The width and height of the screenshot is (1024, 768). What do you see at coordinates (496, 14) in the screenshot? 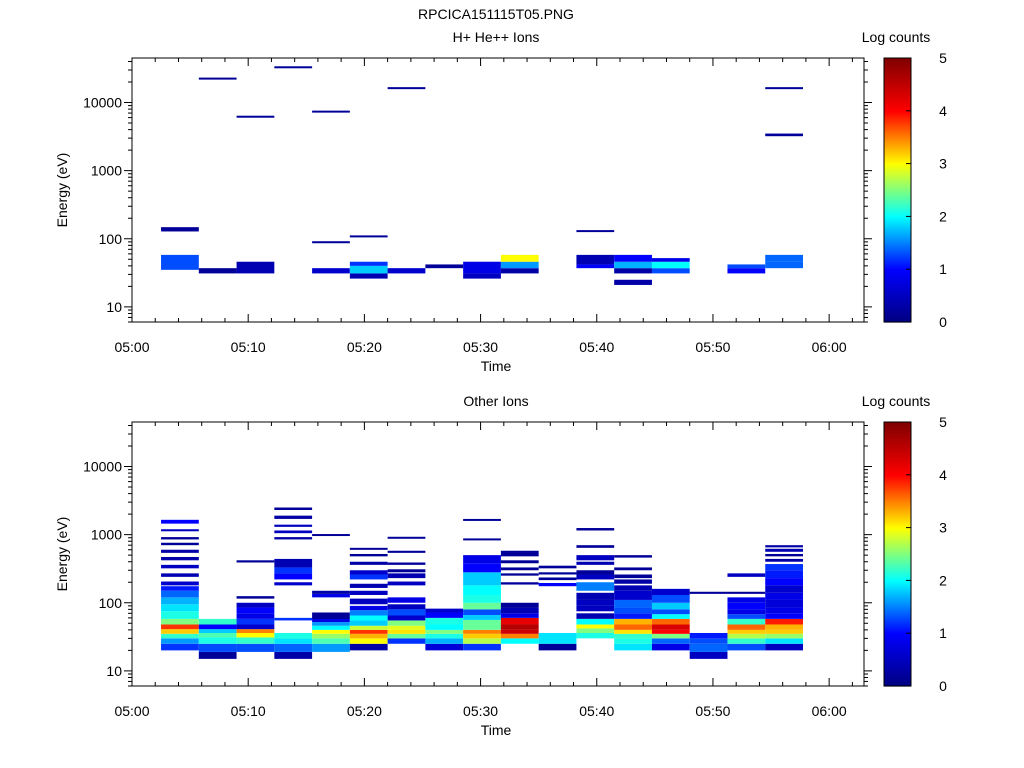
I see `figure-title: RPCICA151115T05.PNG` at bounding box center [496, 14].